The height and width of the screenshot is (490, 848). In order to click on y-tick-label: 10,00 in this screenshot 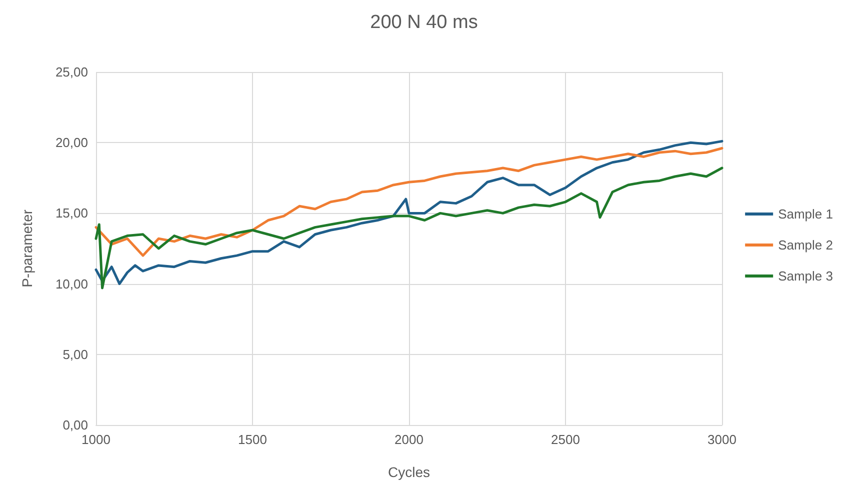, I will do `click(71, 284)`.